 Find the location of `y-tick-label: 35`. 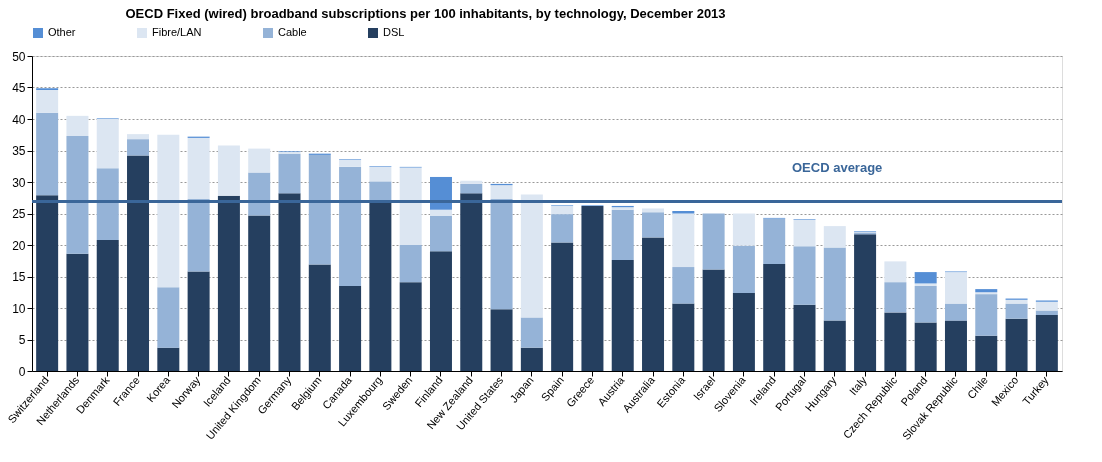

y-tick-label: 35 is located at coordinates (19, 151).